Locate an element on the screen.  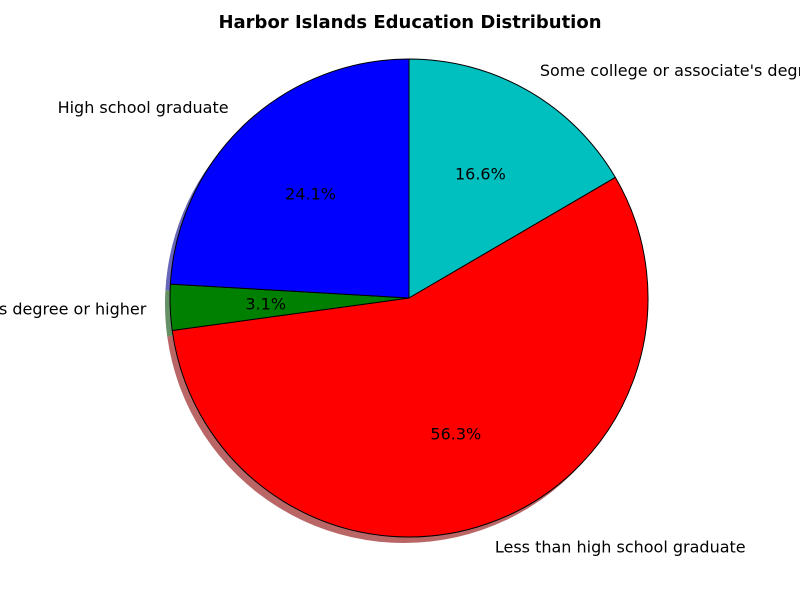
slice-high-school-graduate is located at coordinates (289, 178).